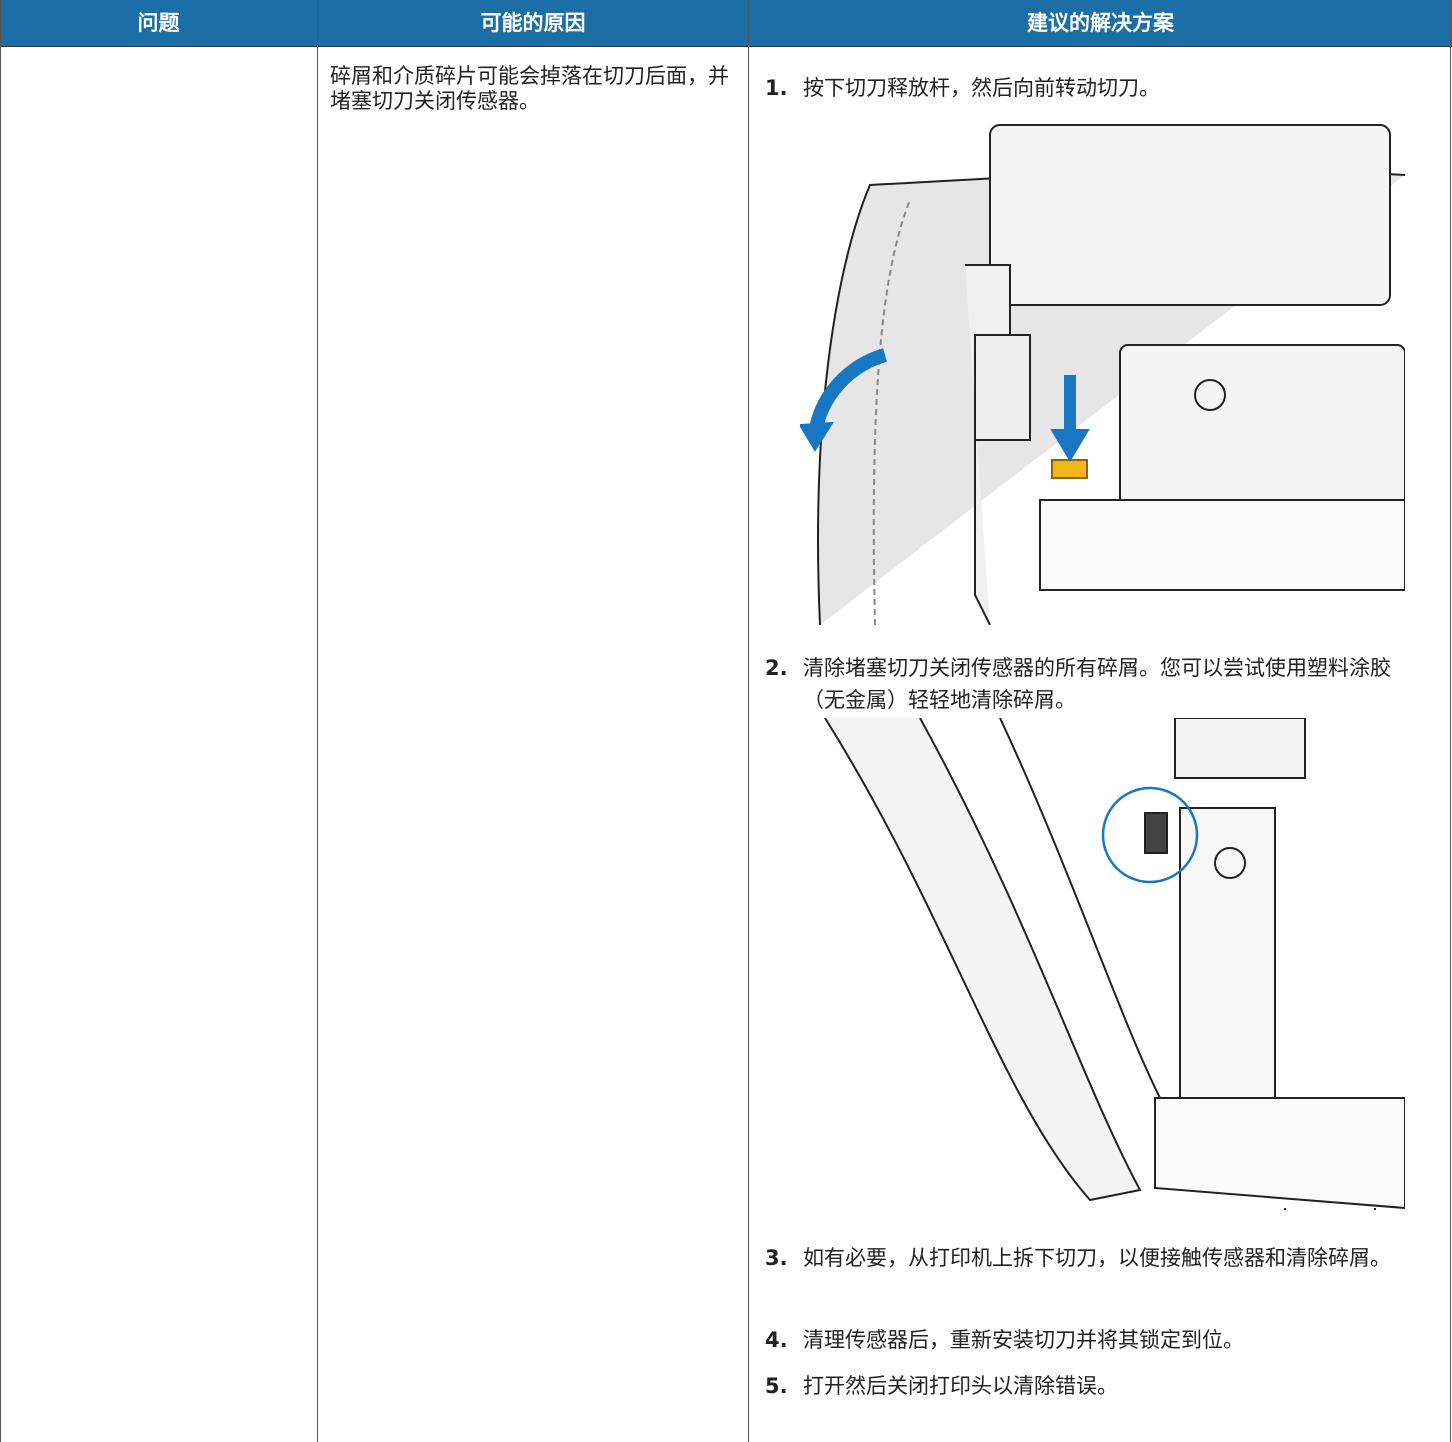 This screenshot has height=1442, width=1452. Describe the element at coordinates (776, 88) in the screenshot. I see `step-number: 1.` at that location.